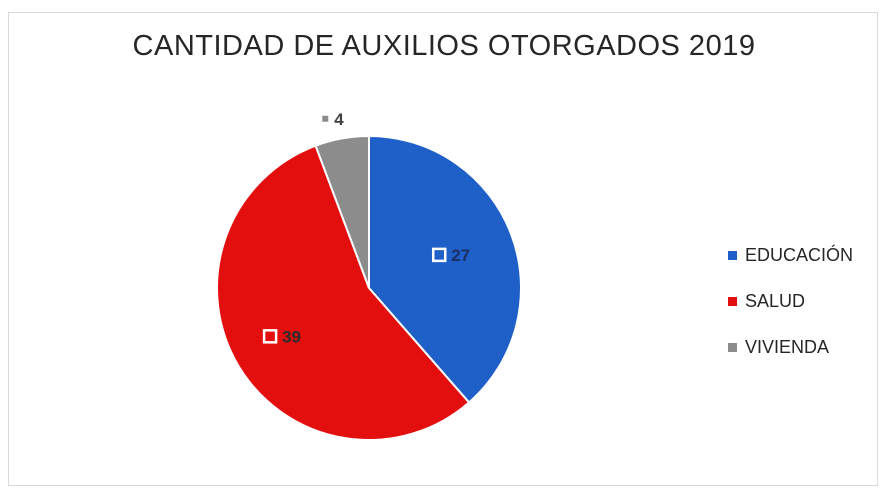  I want to click on data-label-value: 4, so click(339, 119).